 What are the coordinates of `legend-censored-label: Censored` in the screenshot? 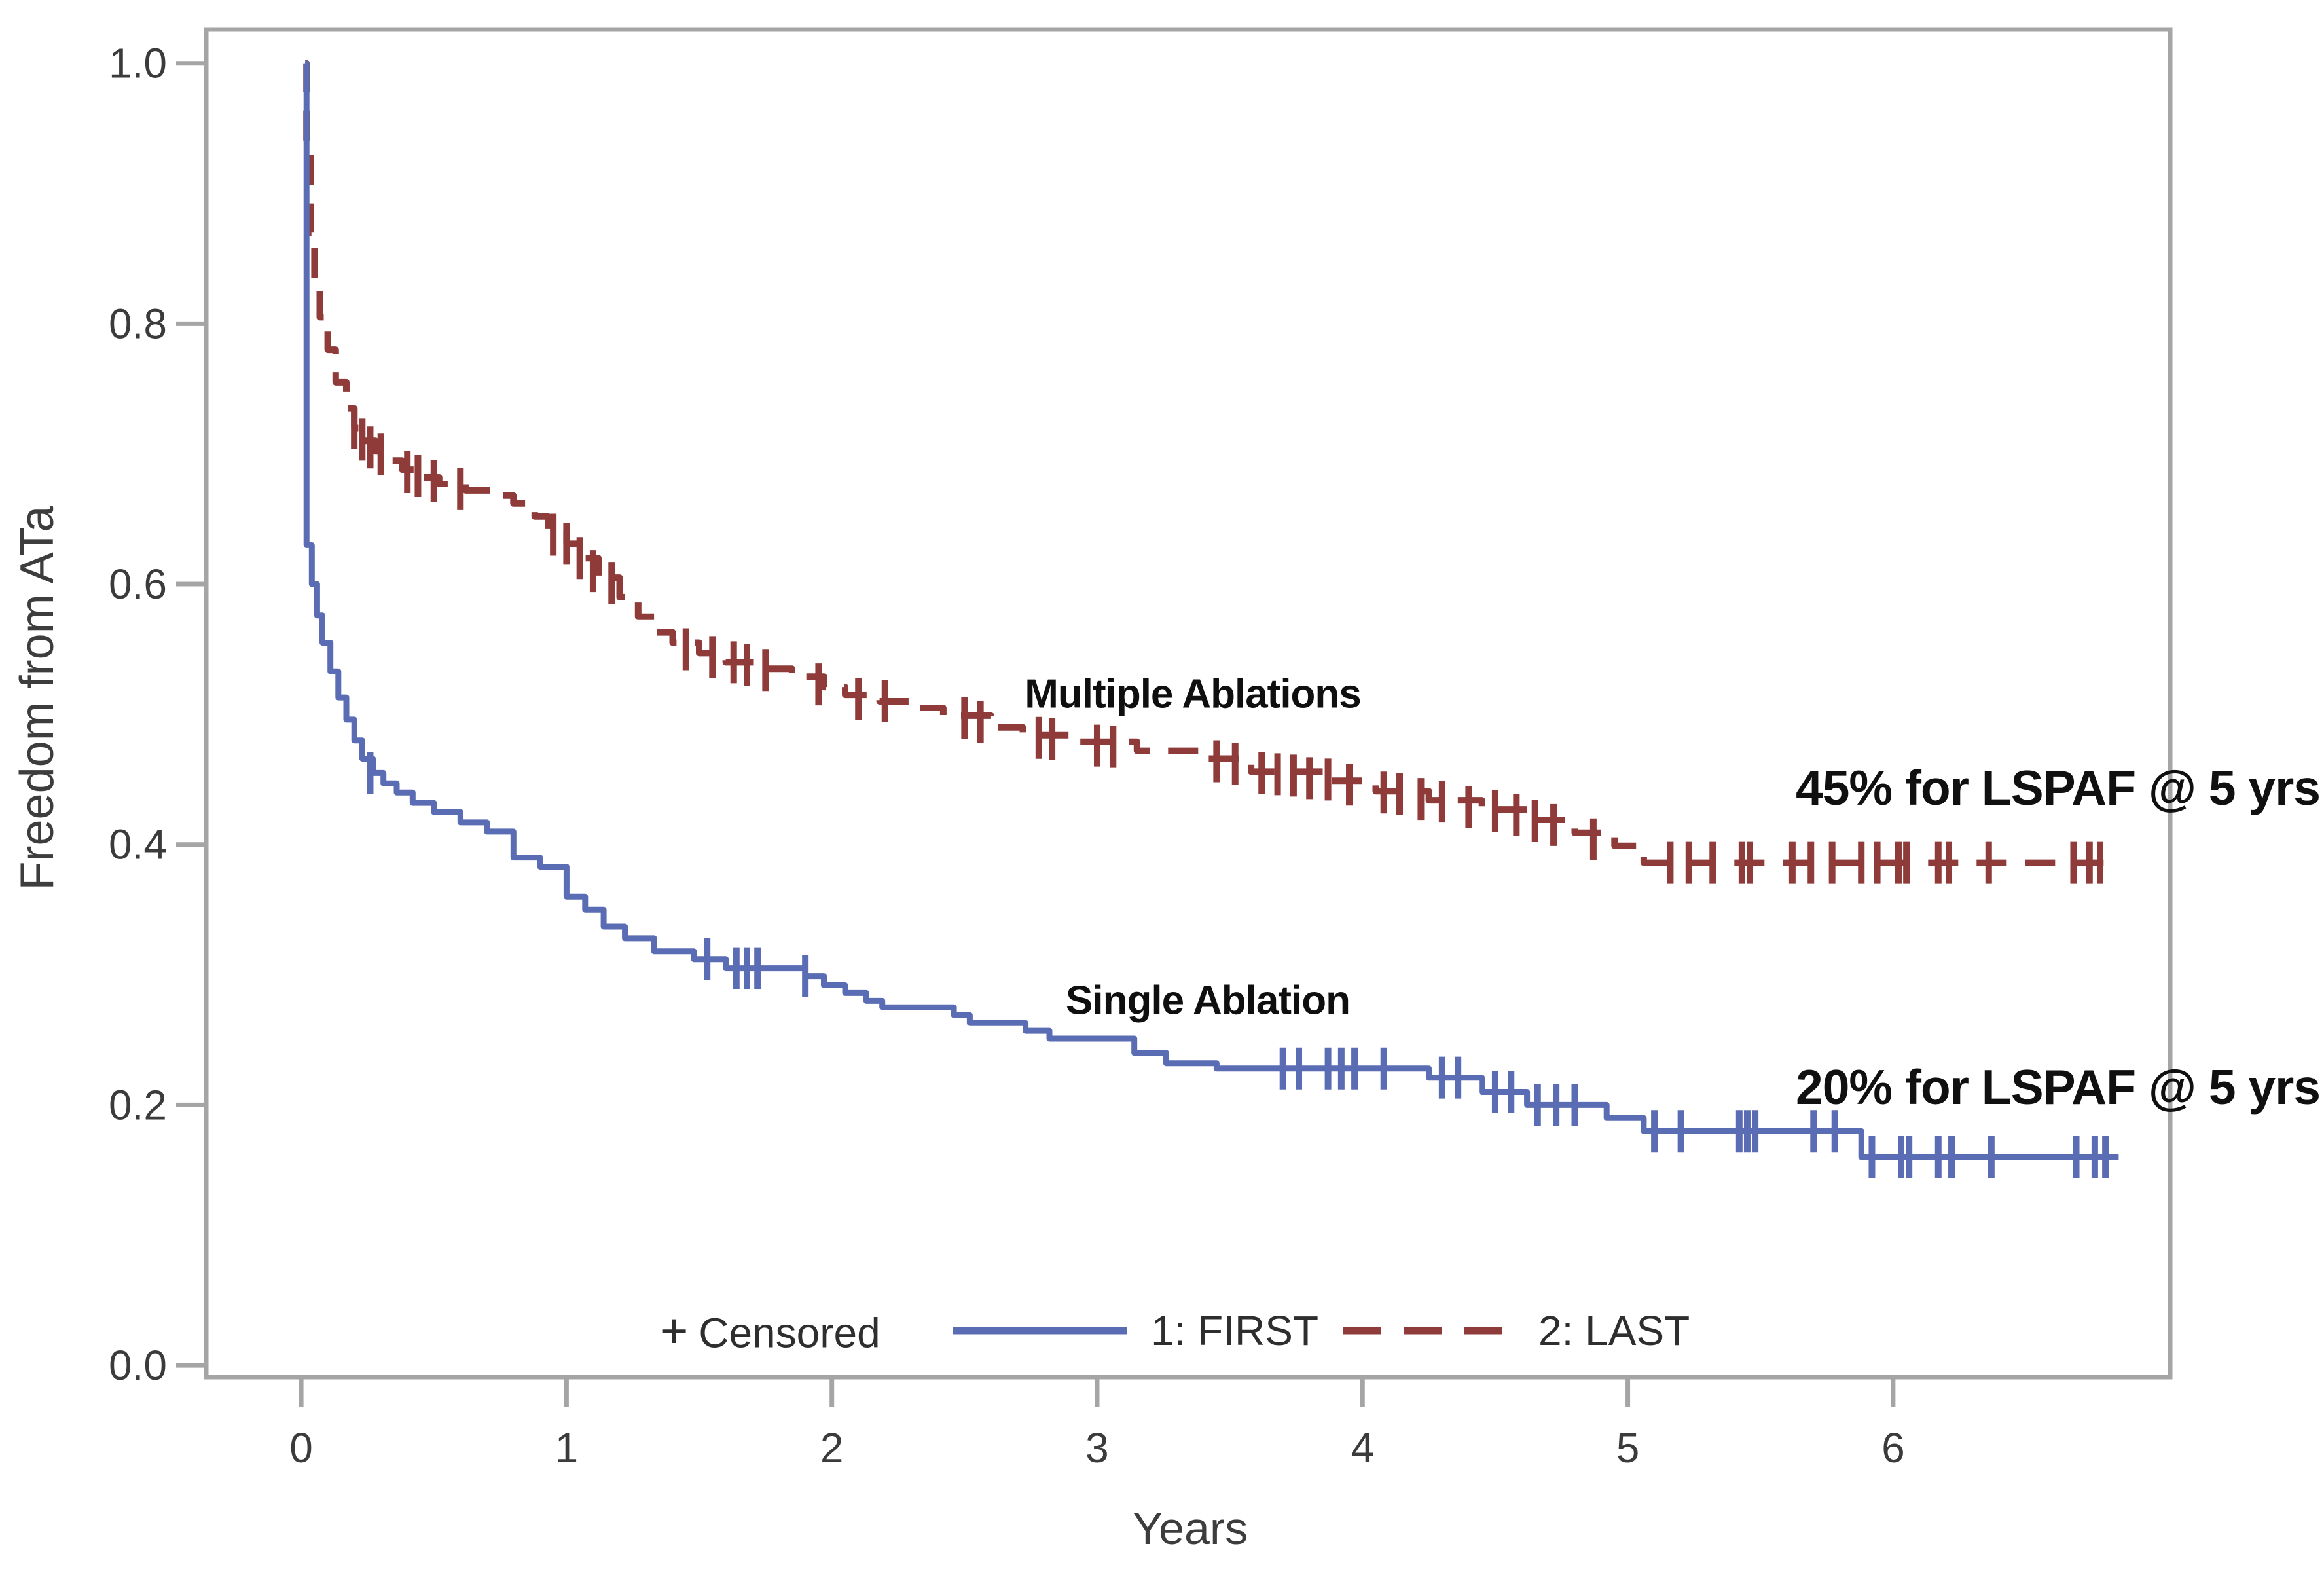 It's located at (790, 1333).